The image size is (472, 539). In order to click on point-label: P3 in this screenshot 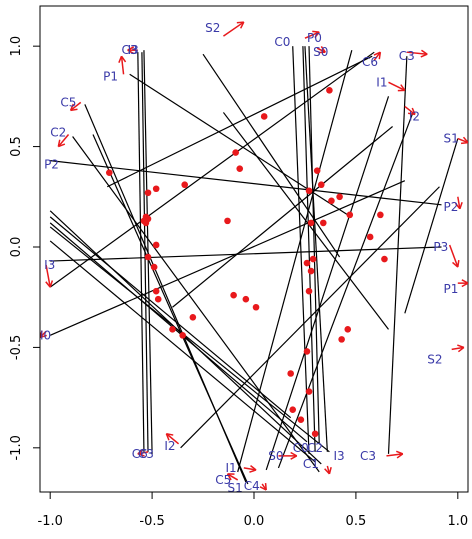, I will do `click(440, 247)`.